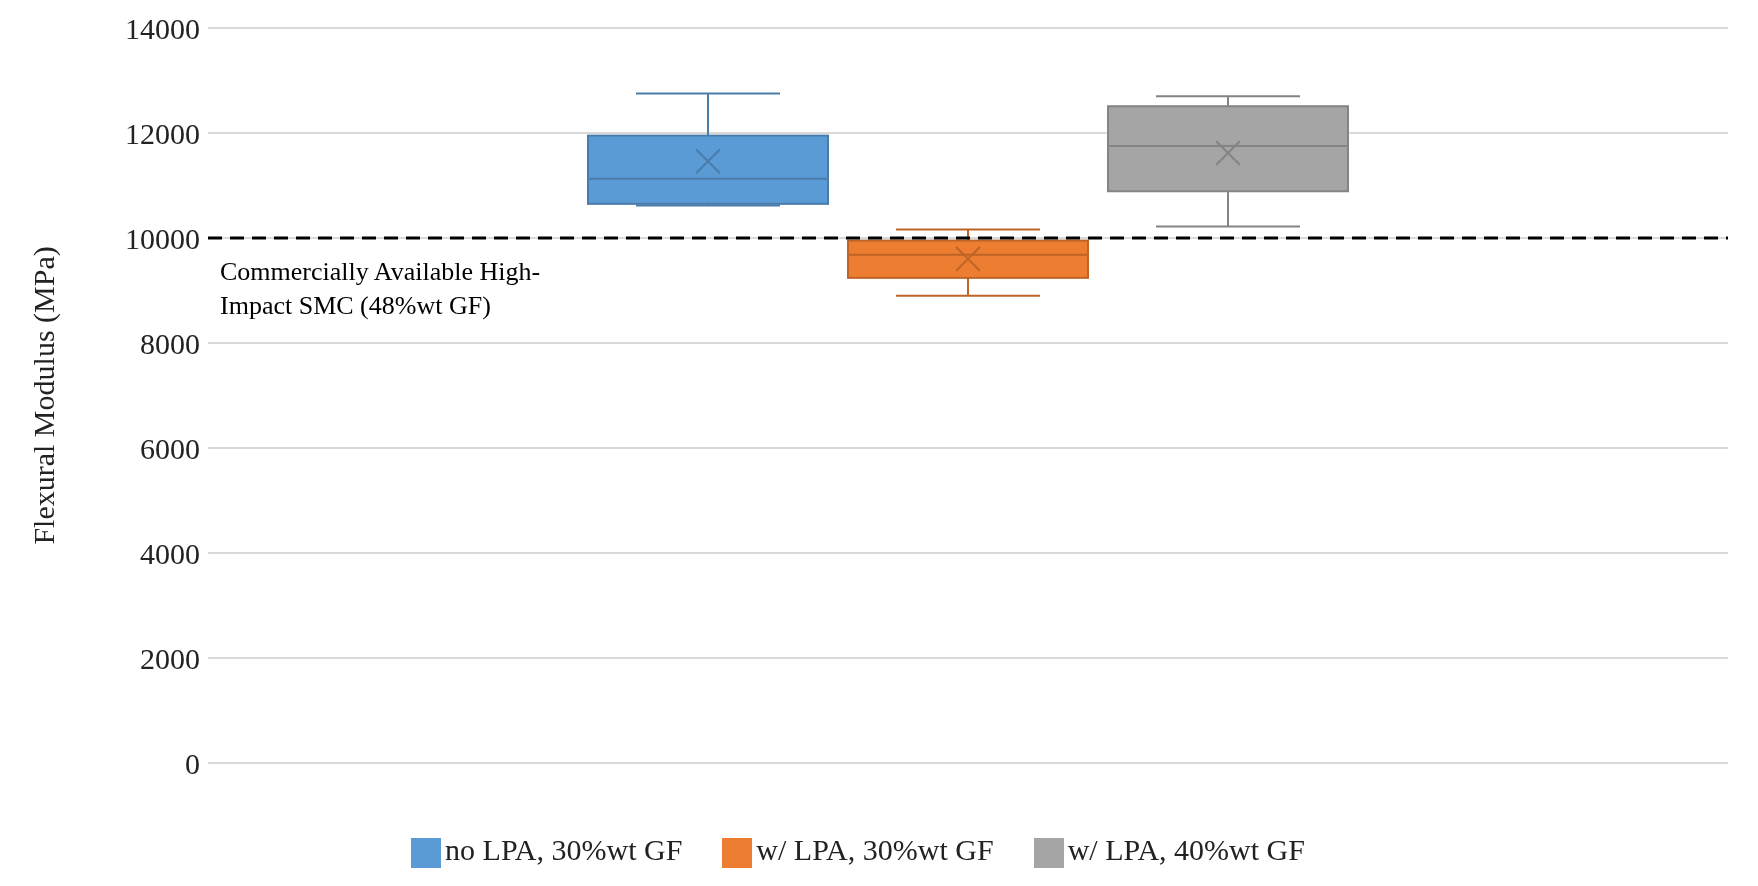  Describe the element at coordinates (43, 395) in the screenshot. I see `y-axis-title: Flexural Modulus (MPa)` at that location.